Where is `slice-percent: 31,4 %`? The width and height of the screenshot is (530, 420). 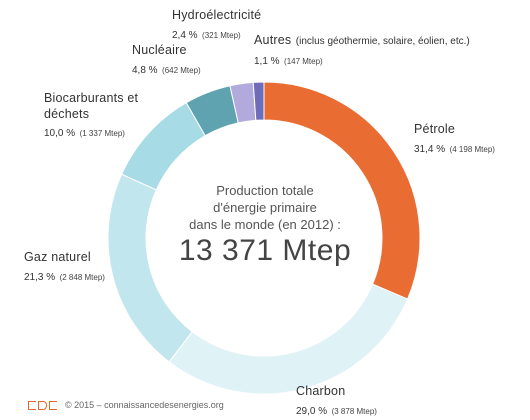 slice-percent: 31,4 % is located at coordinates (430, 149).